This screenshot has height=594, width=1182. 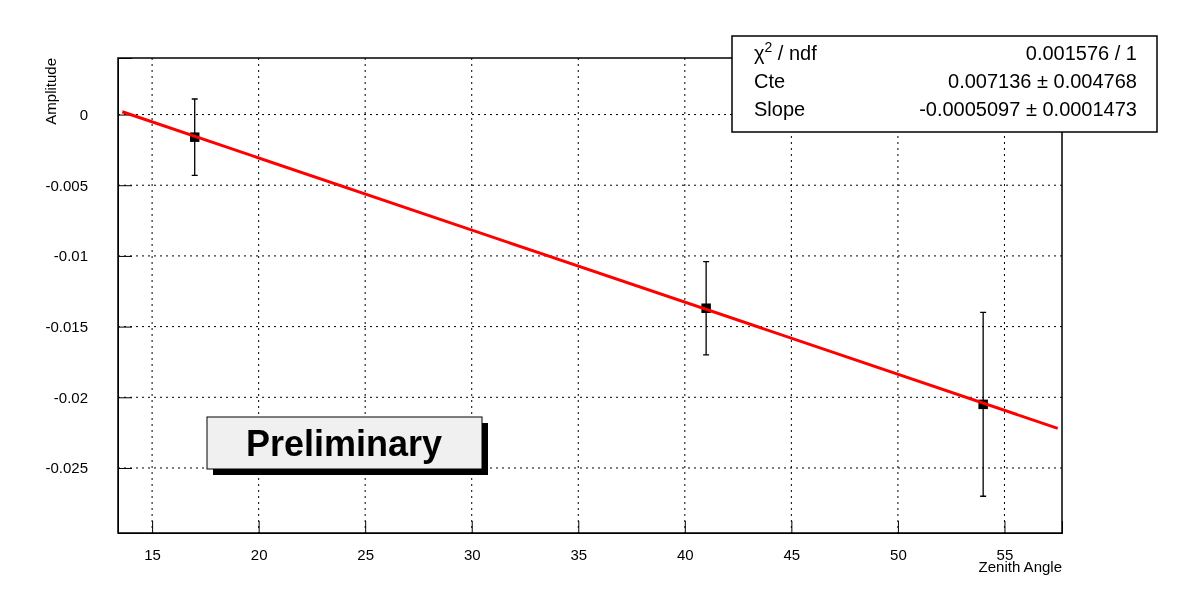 What do you see at coordinates (66, 468) in the screenshot?
I see `y-tick-label: -0.025` at bounding box center [66, 468].